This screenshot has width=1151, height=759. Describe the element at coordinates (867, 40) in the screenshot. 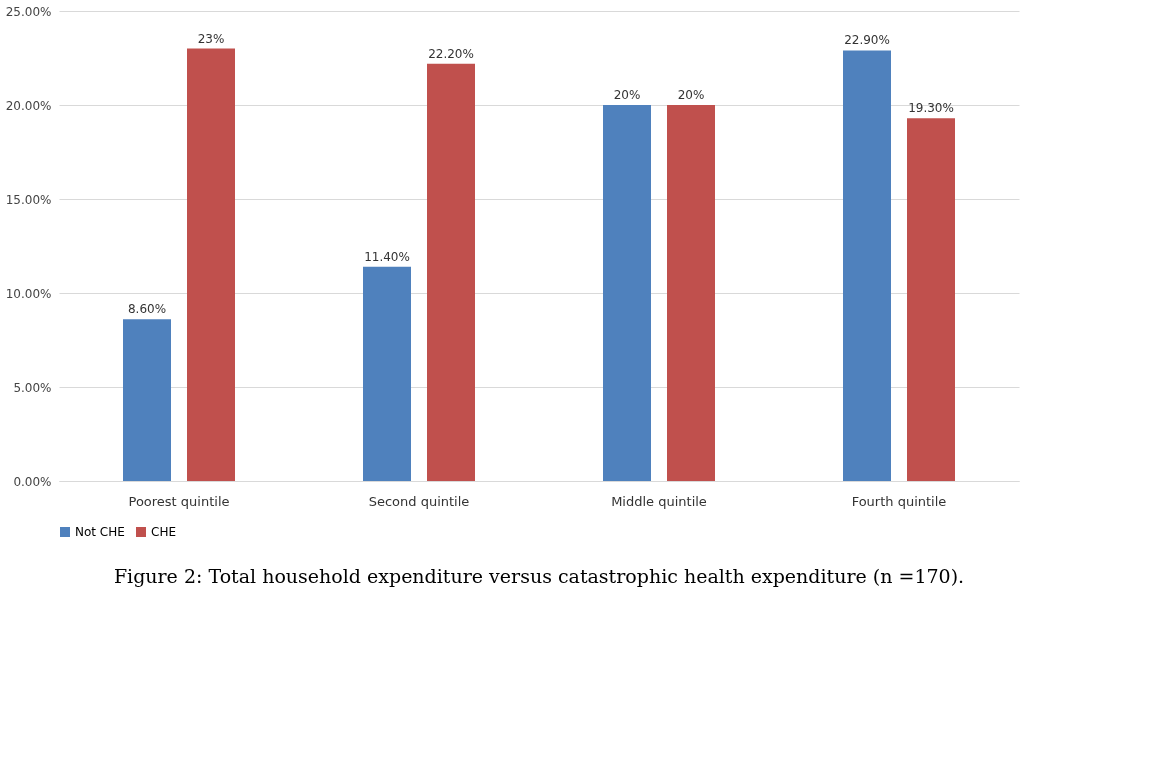

I see `data-label: 22.90%` at that location.